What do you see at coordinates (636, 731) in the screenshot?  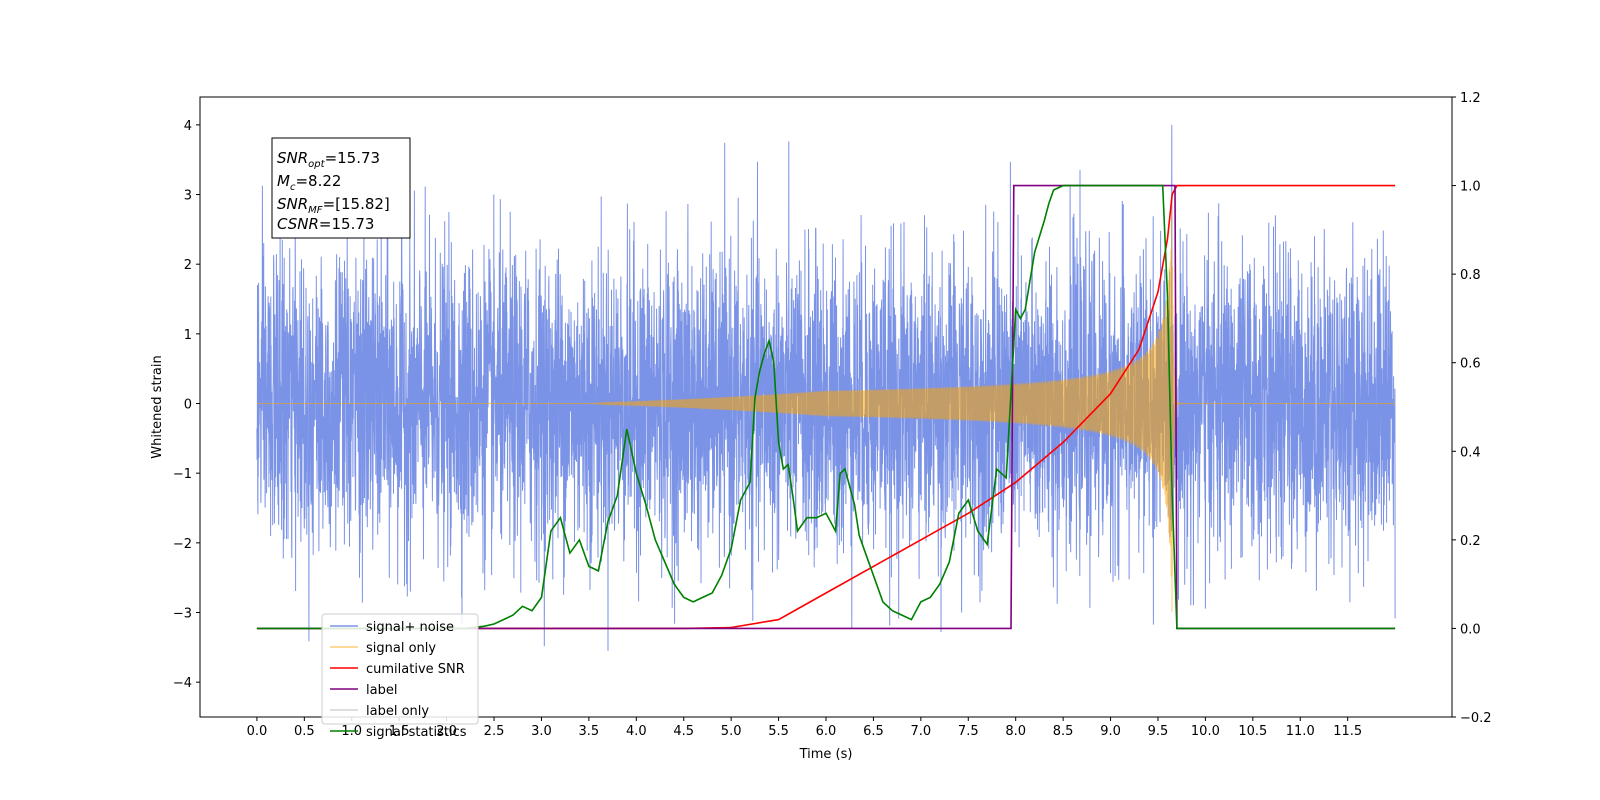 I see `x-tick-label: 4.0` at bounding box center [636, 731].